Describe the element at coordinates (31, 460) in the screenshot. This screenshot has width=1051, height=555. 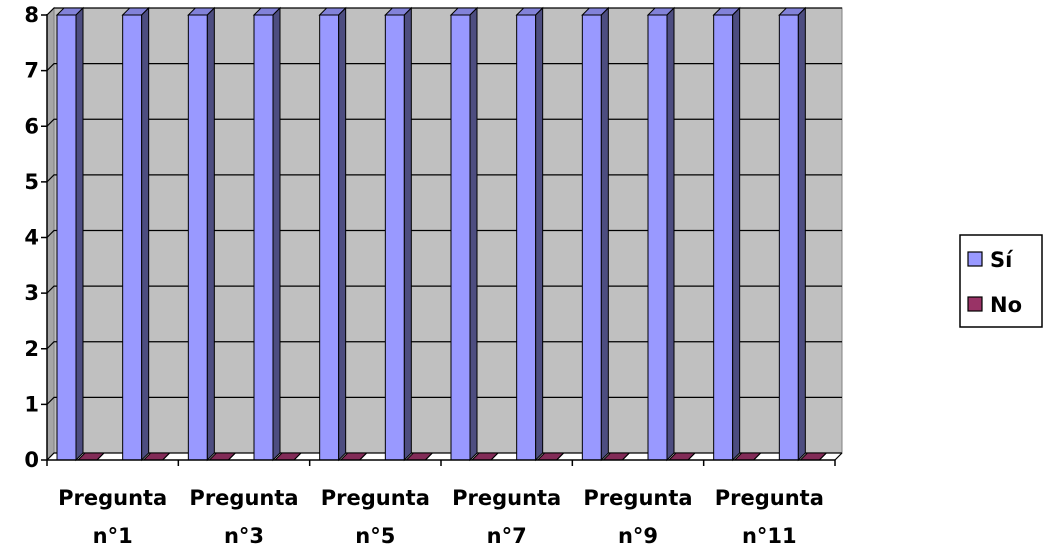
I see `y-tick-label: 0` at that location.